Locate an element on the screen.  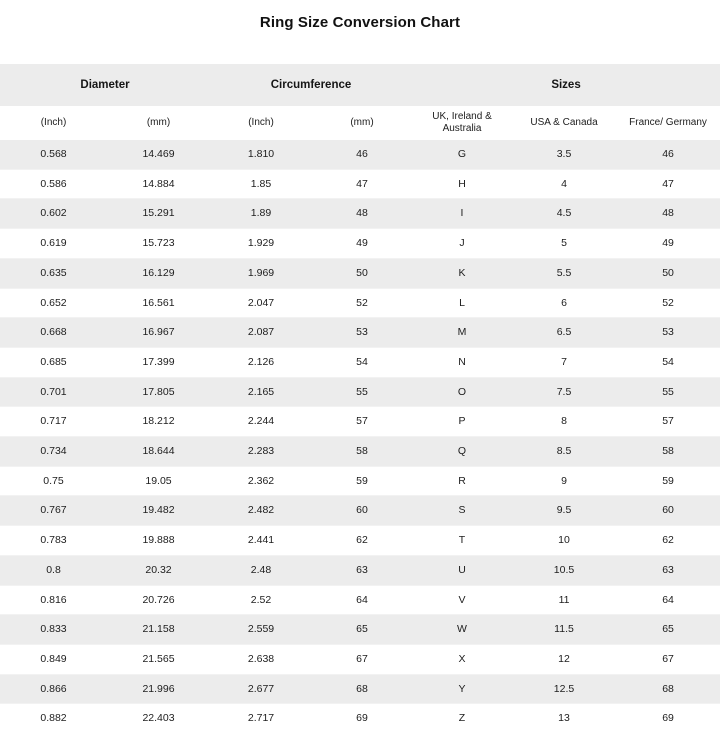
cell-circumference-inch: 2.717 is located at coordinates (261, 718).